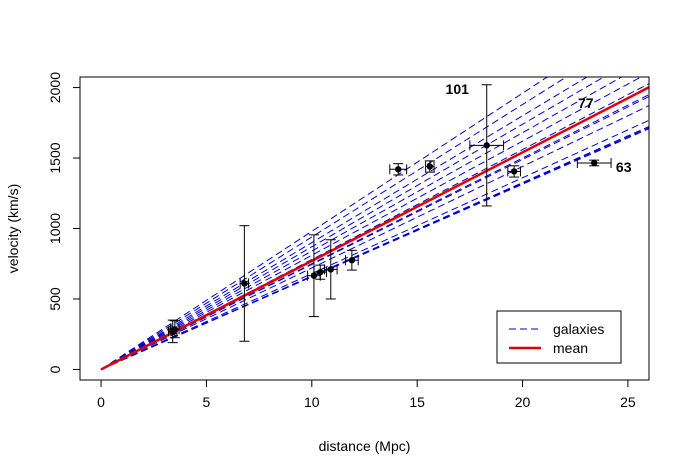  I want to click on x-tick-label: 5, so click(207, 402).